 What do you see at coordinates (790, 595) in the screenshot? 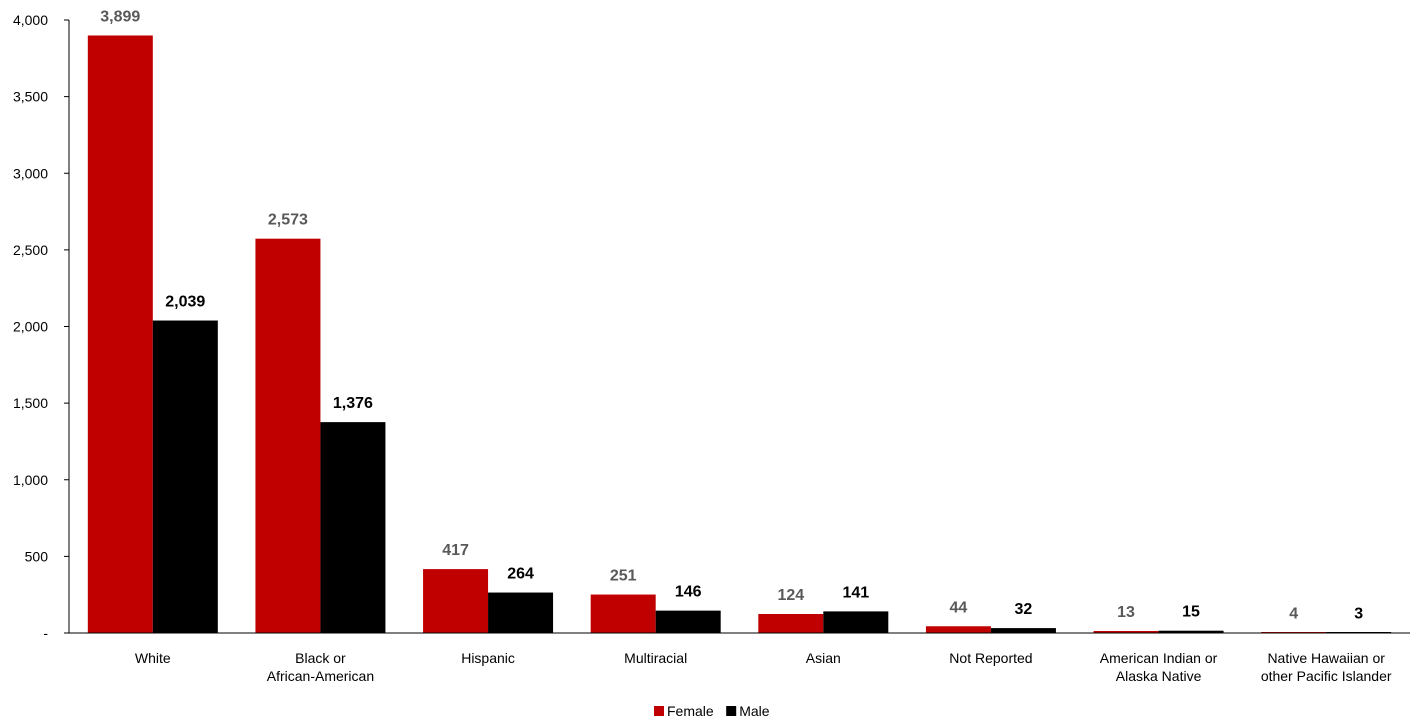
I see `data-label-female: 124` at bounding box center [790, 595].